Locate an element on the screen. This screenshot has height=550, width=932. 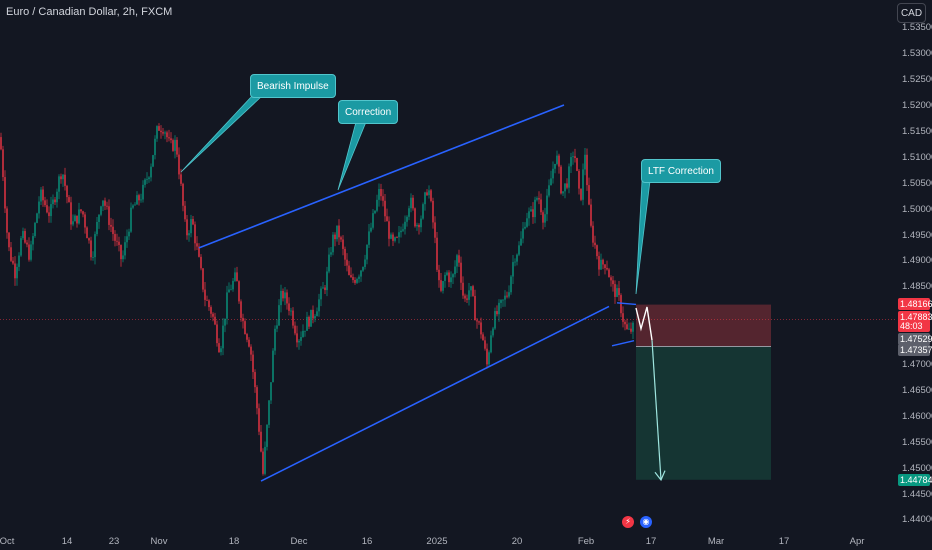
callout-correction: Correction is located at coordinates (368, 112).